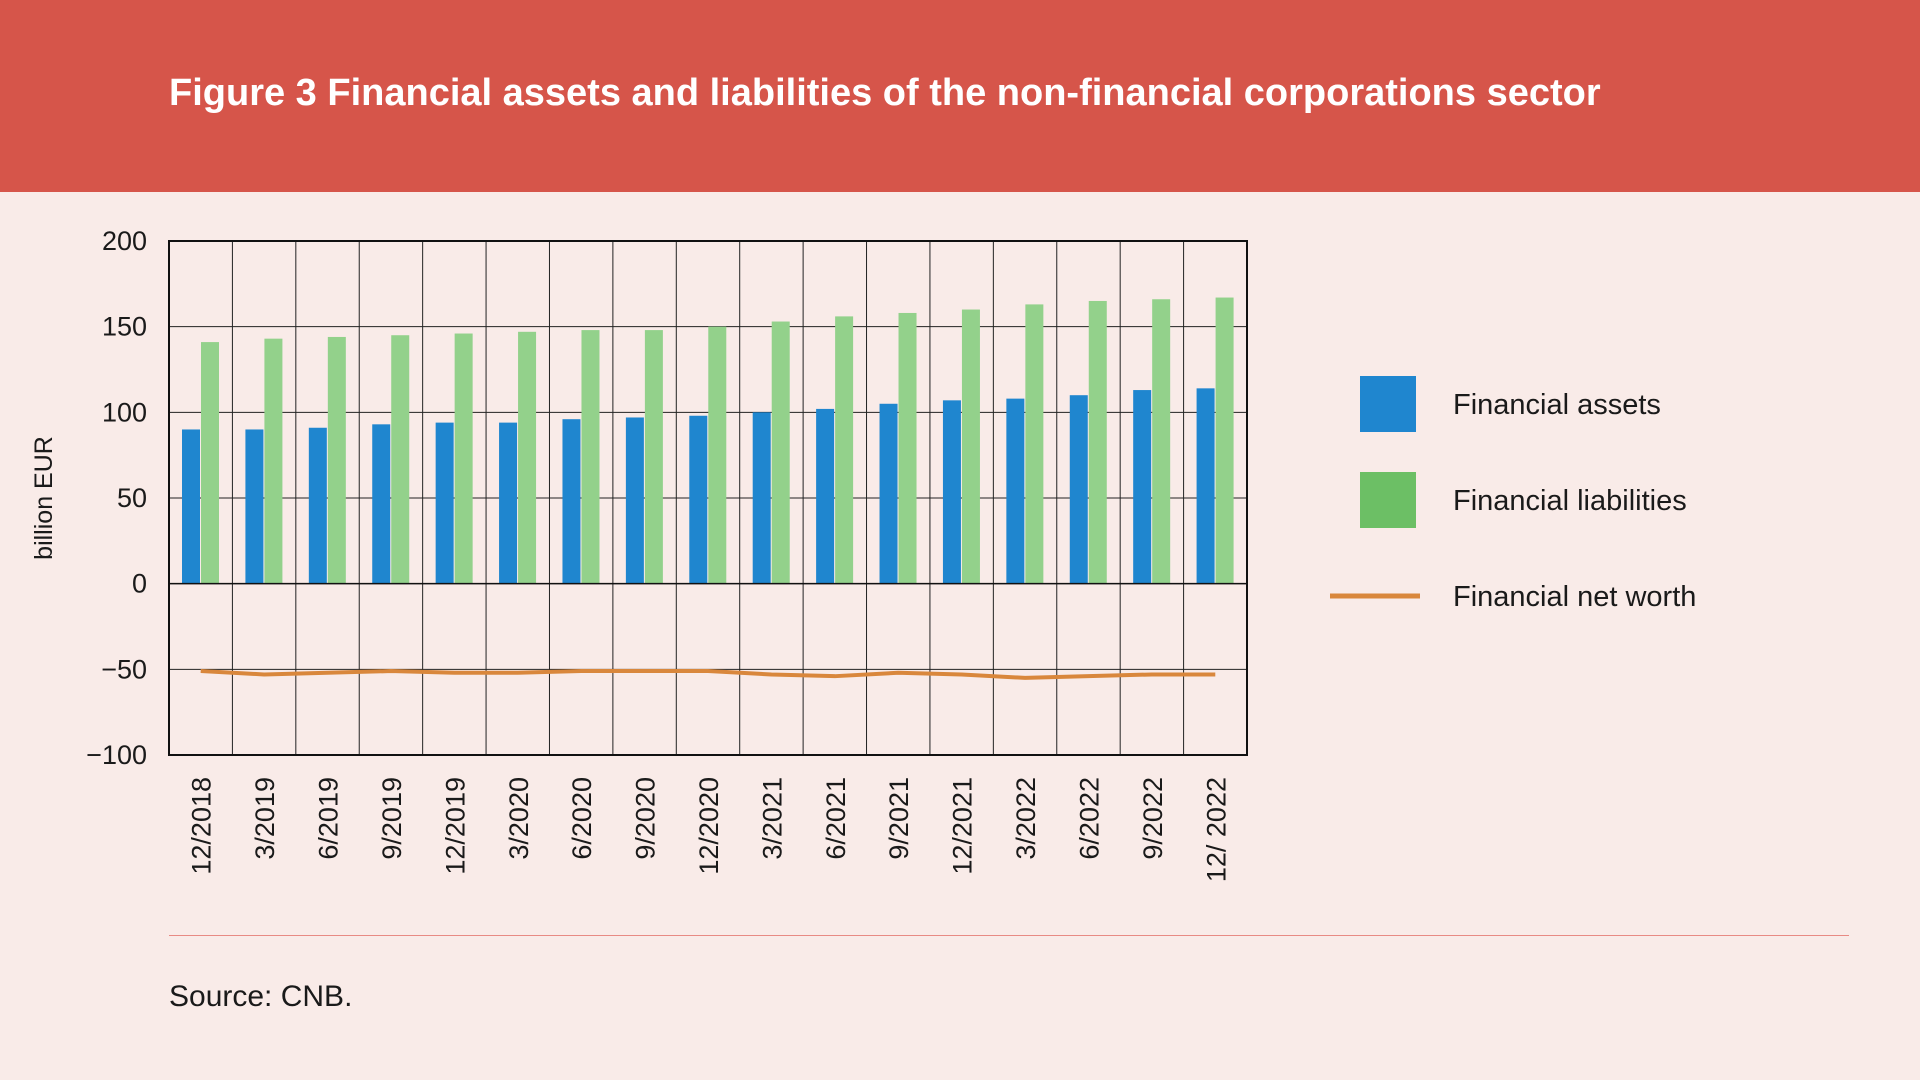 Image resolution: width=1920 pixels, height=1080 pixels. I want to click on x-tick-label: 9/2019, so click(392, 818).